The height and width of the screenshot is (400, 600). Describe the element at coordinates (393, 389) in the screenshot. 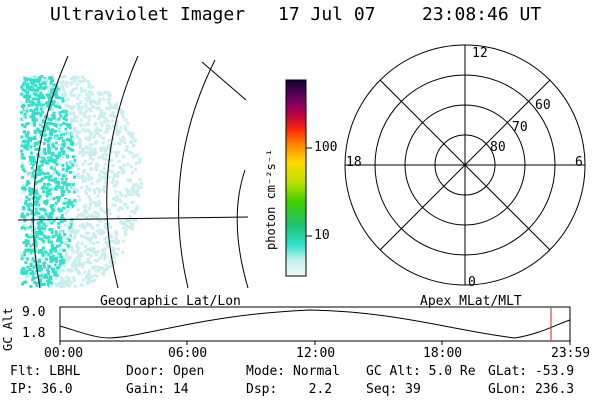

I see `seq-param: Seq: 39` at that location.